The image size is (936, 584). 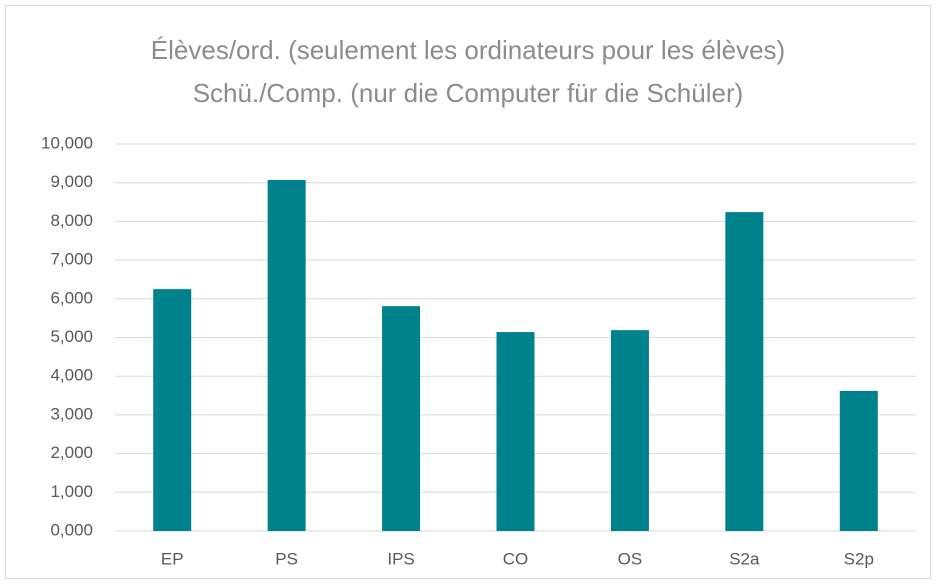 What do you see at coordinates (630, 558) in the screenshot?
I see `x-tick-label: OS` at bounding box center [630, 558].